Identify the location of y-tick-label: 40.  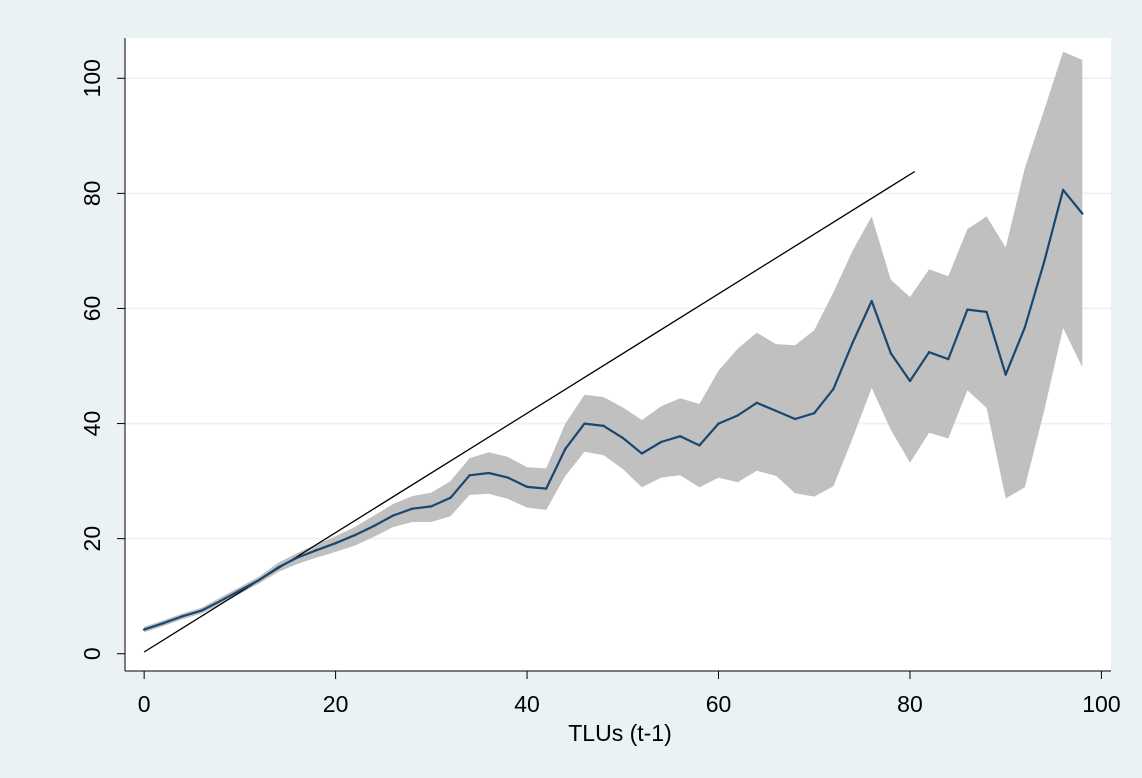
(92, 424).